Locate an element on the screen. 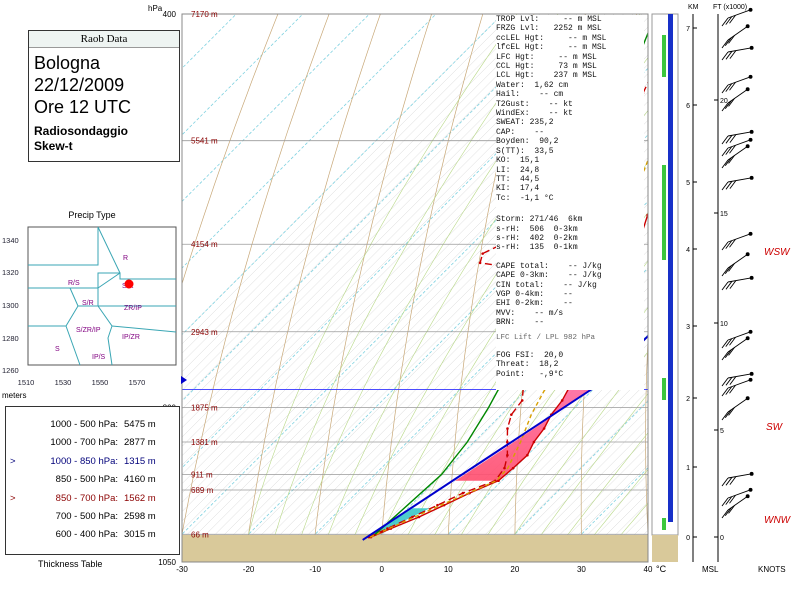 Image resolution: width=800 pixels, height=595 pixels. height-label: 4154 m is located at coordinates (204, 244).